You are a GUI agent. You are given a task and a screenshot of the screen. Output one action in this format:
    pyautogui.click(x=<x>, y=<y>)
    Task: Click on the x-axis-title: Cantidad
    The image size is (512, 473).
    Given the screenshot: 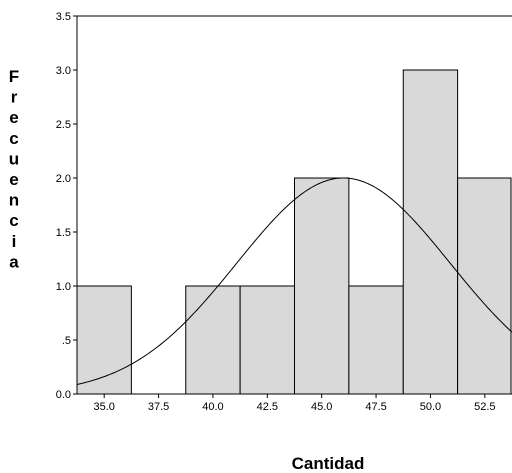 What is the action you would take?
    pyautogui.click(x=328, y=463)
    